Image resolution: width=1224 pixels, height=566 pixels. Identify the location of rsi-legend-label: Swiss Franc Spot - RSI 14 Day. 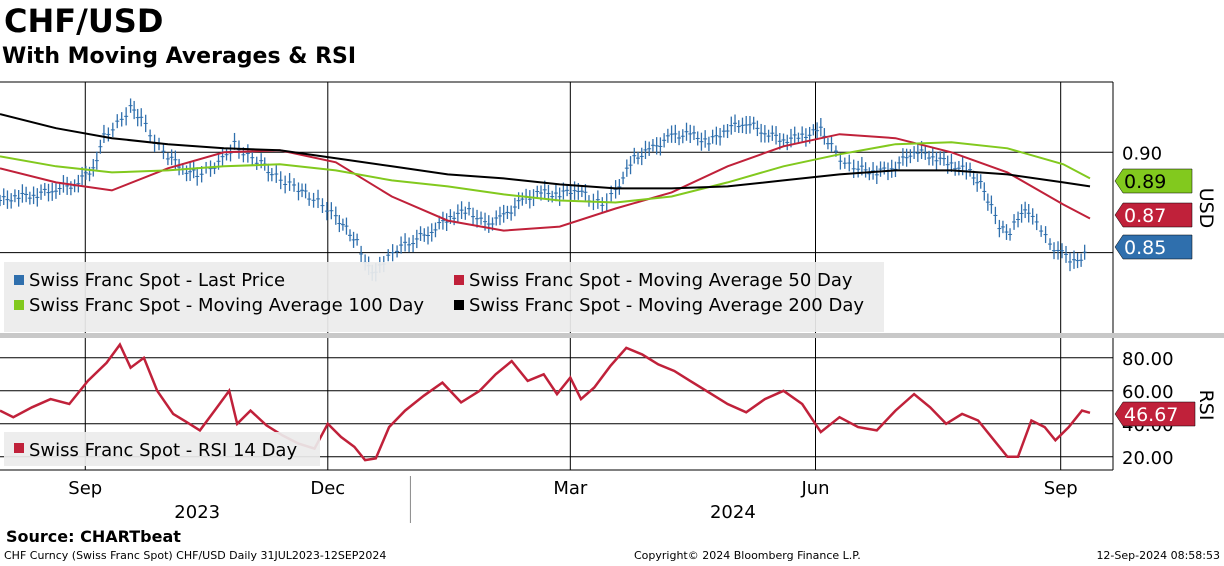
(163, 450).